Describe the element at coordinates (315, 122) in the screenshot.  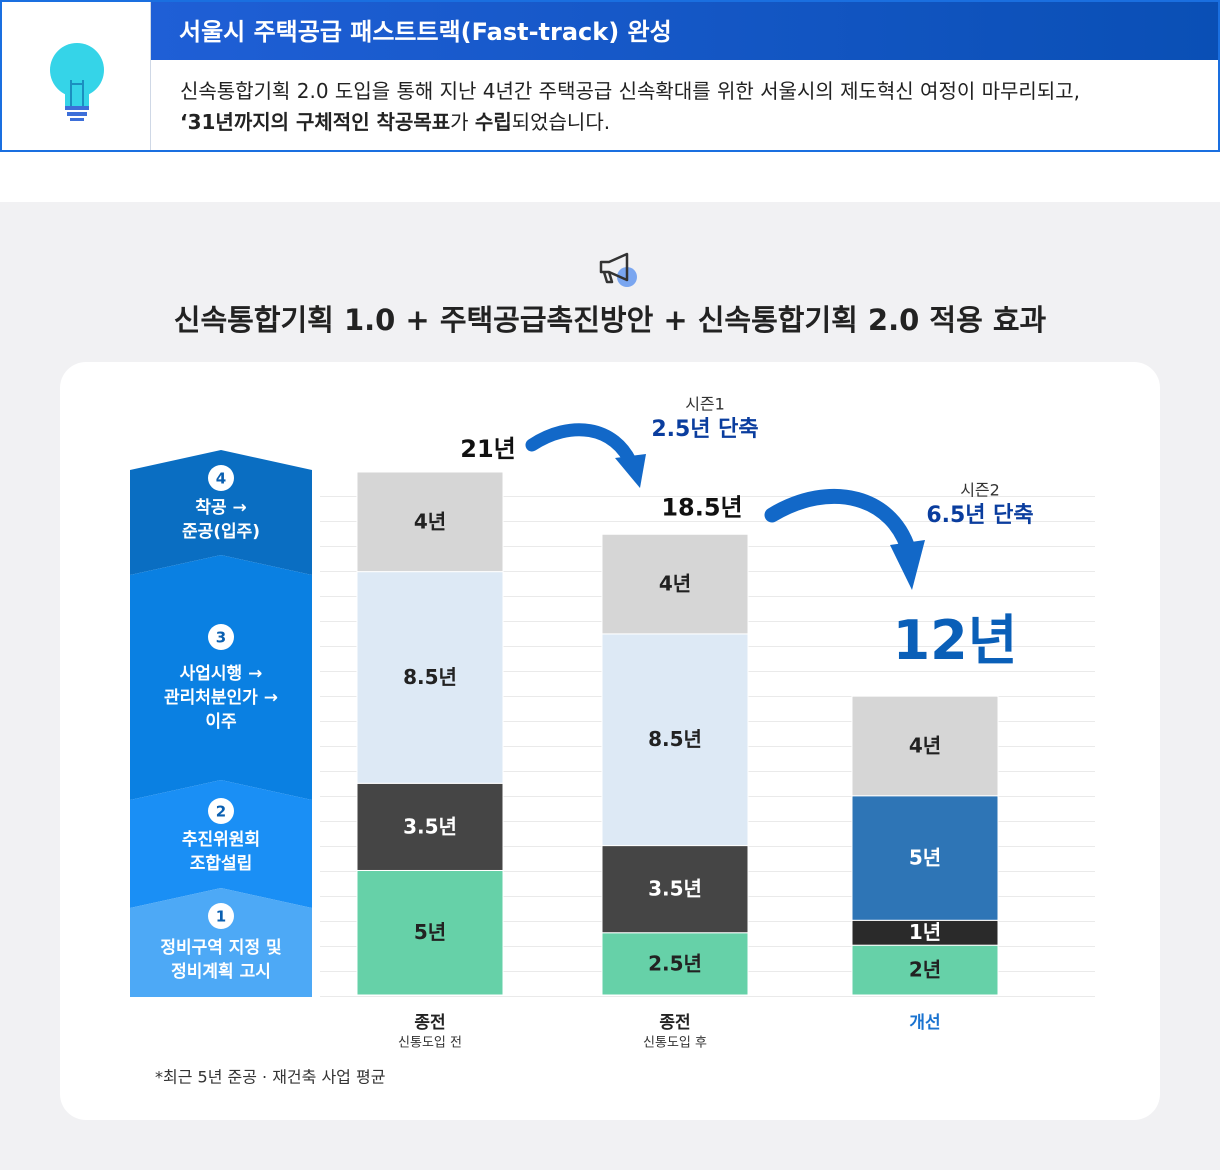
I see `bold-text: ‘31년까지의 구체적인 착공목표` at that location.